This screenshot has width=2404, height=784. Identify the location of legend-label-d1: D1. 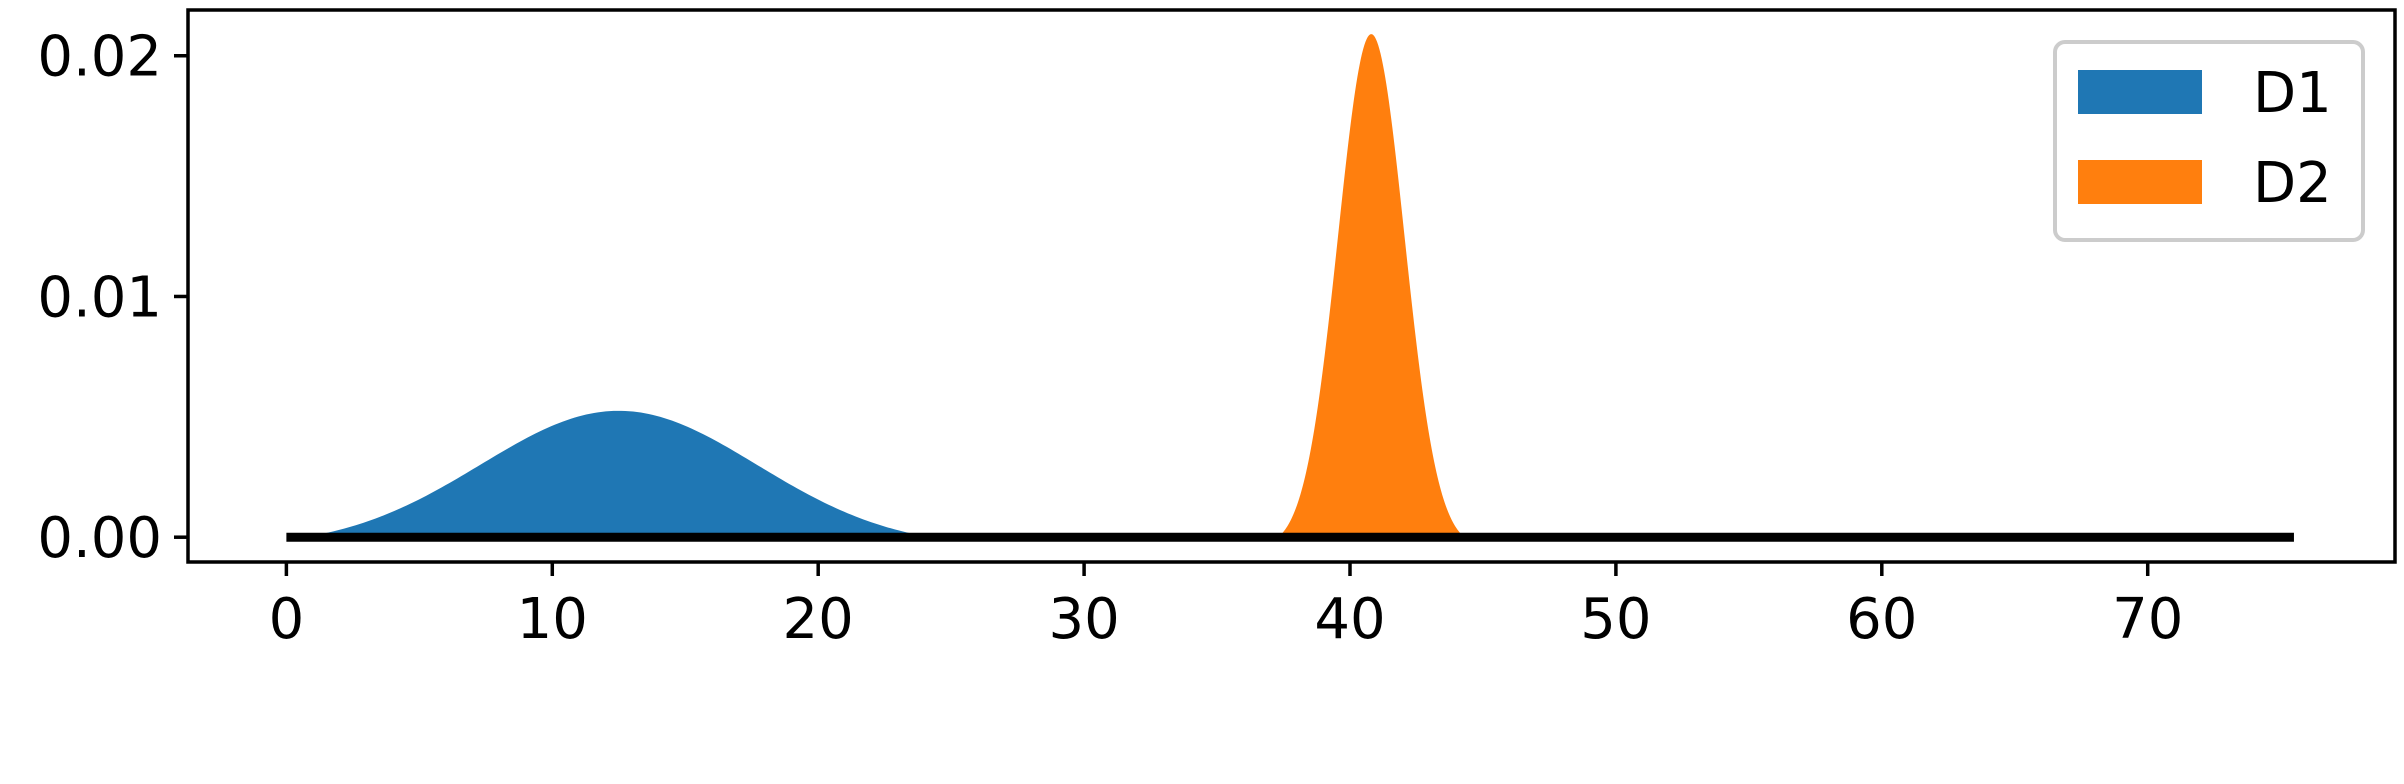
(2292, 93).